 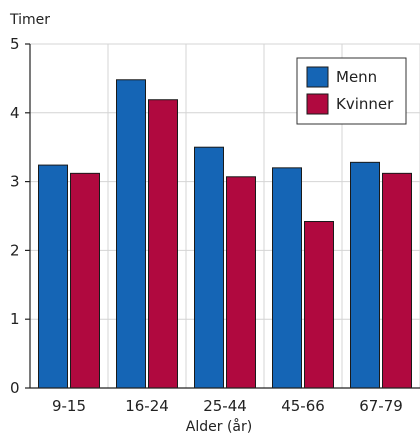 I want to click on y-tick-labels: 0 1 2 3 4 5, so click(x=15, y=216).